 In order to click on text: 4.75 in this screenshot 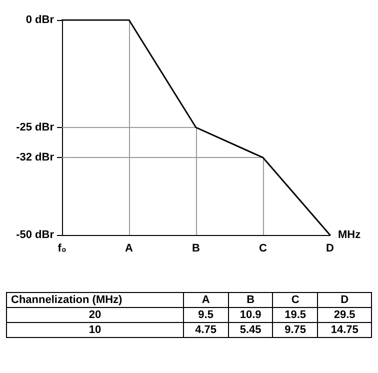, I will do `click(205, 330)`.